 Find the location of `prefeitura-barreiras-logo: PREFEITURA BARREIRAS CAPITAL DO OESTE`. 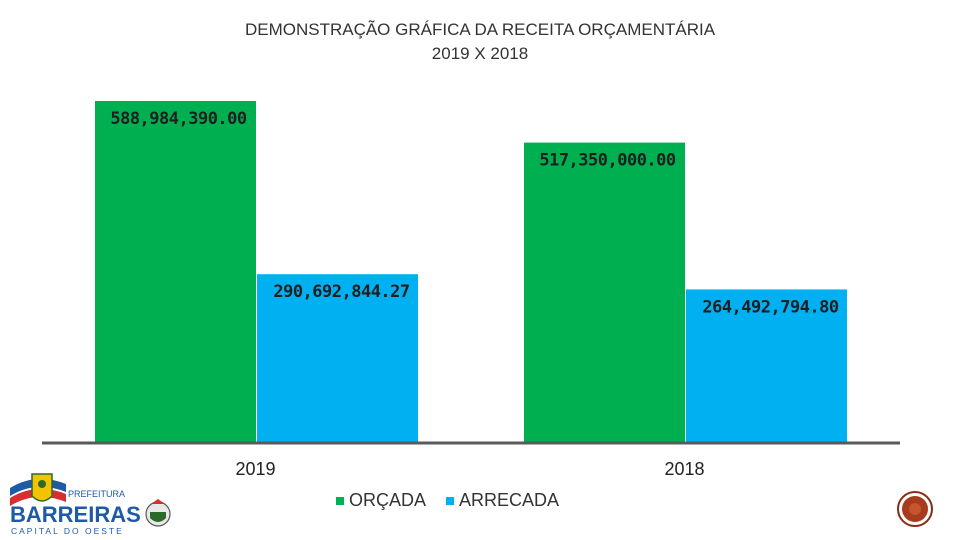

prefeitura-barreiras-logo: PREFEITURA BARREIRAS CAPITAL DO OESTE is located at coordinates (90, 504).